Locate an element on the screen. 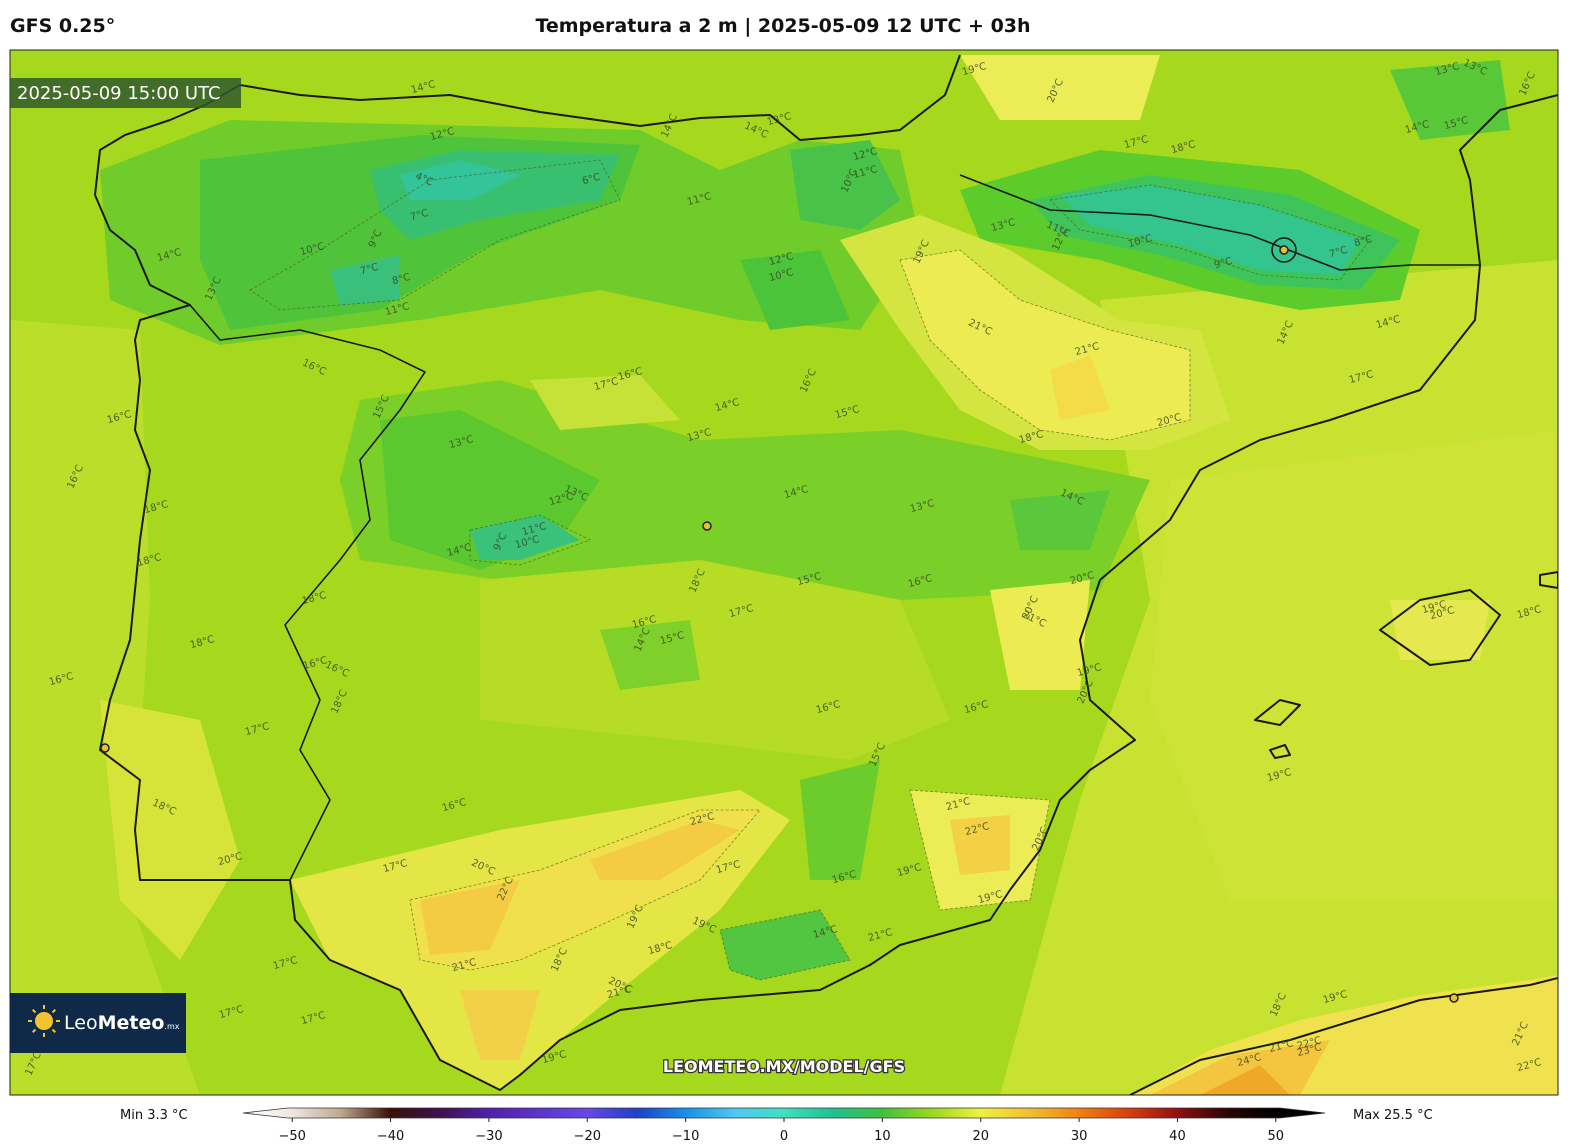 The height and width of the screenshot is (1144, 1570). contour-label: 9°C is located at coordinates (1223, 263).